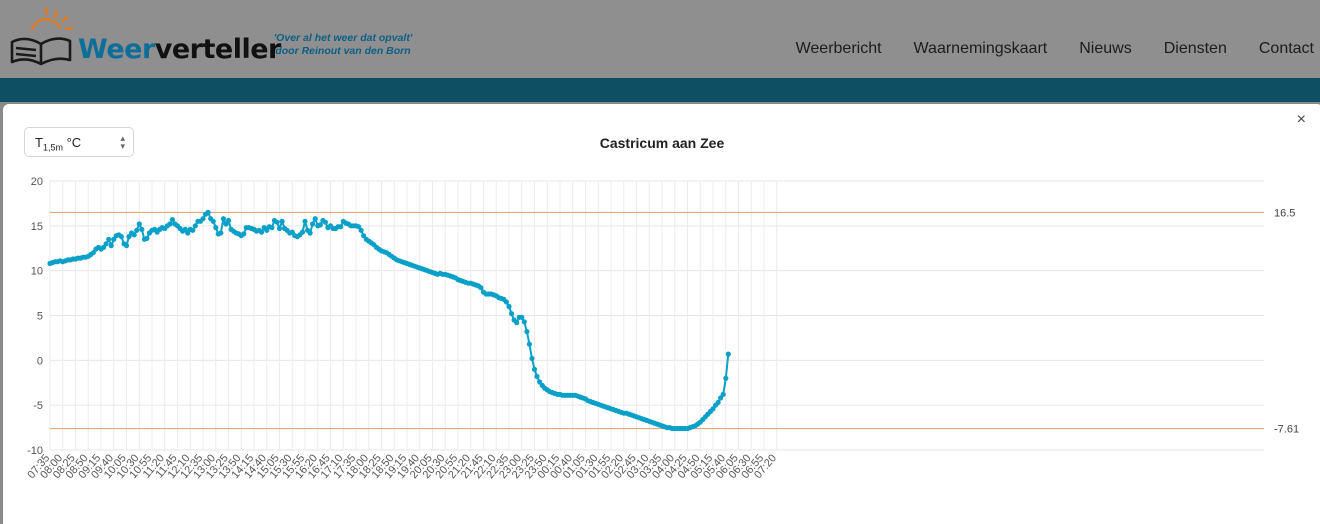  Describe the element at coordinates (343, 51) in the screenshot. I see `tagline-line-2: door Reinout van den Born` at that location.